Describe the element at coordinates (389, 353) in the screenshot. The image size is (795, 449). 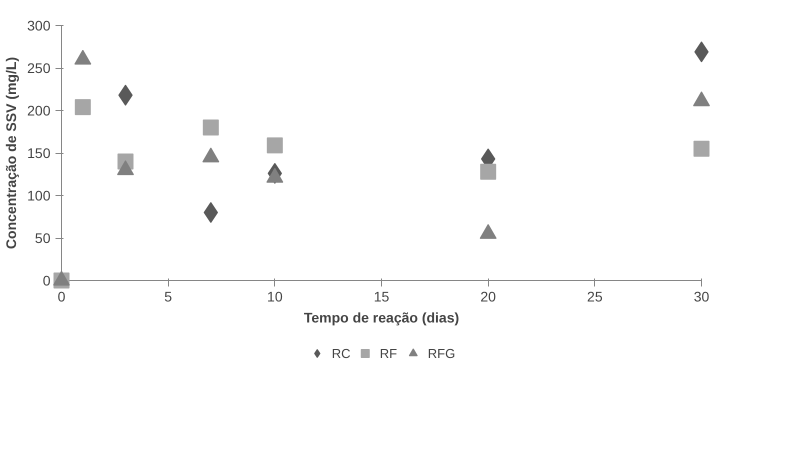
I see `legend-label: RF` at that location.